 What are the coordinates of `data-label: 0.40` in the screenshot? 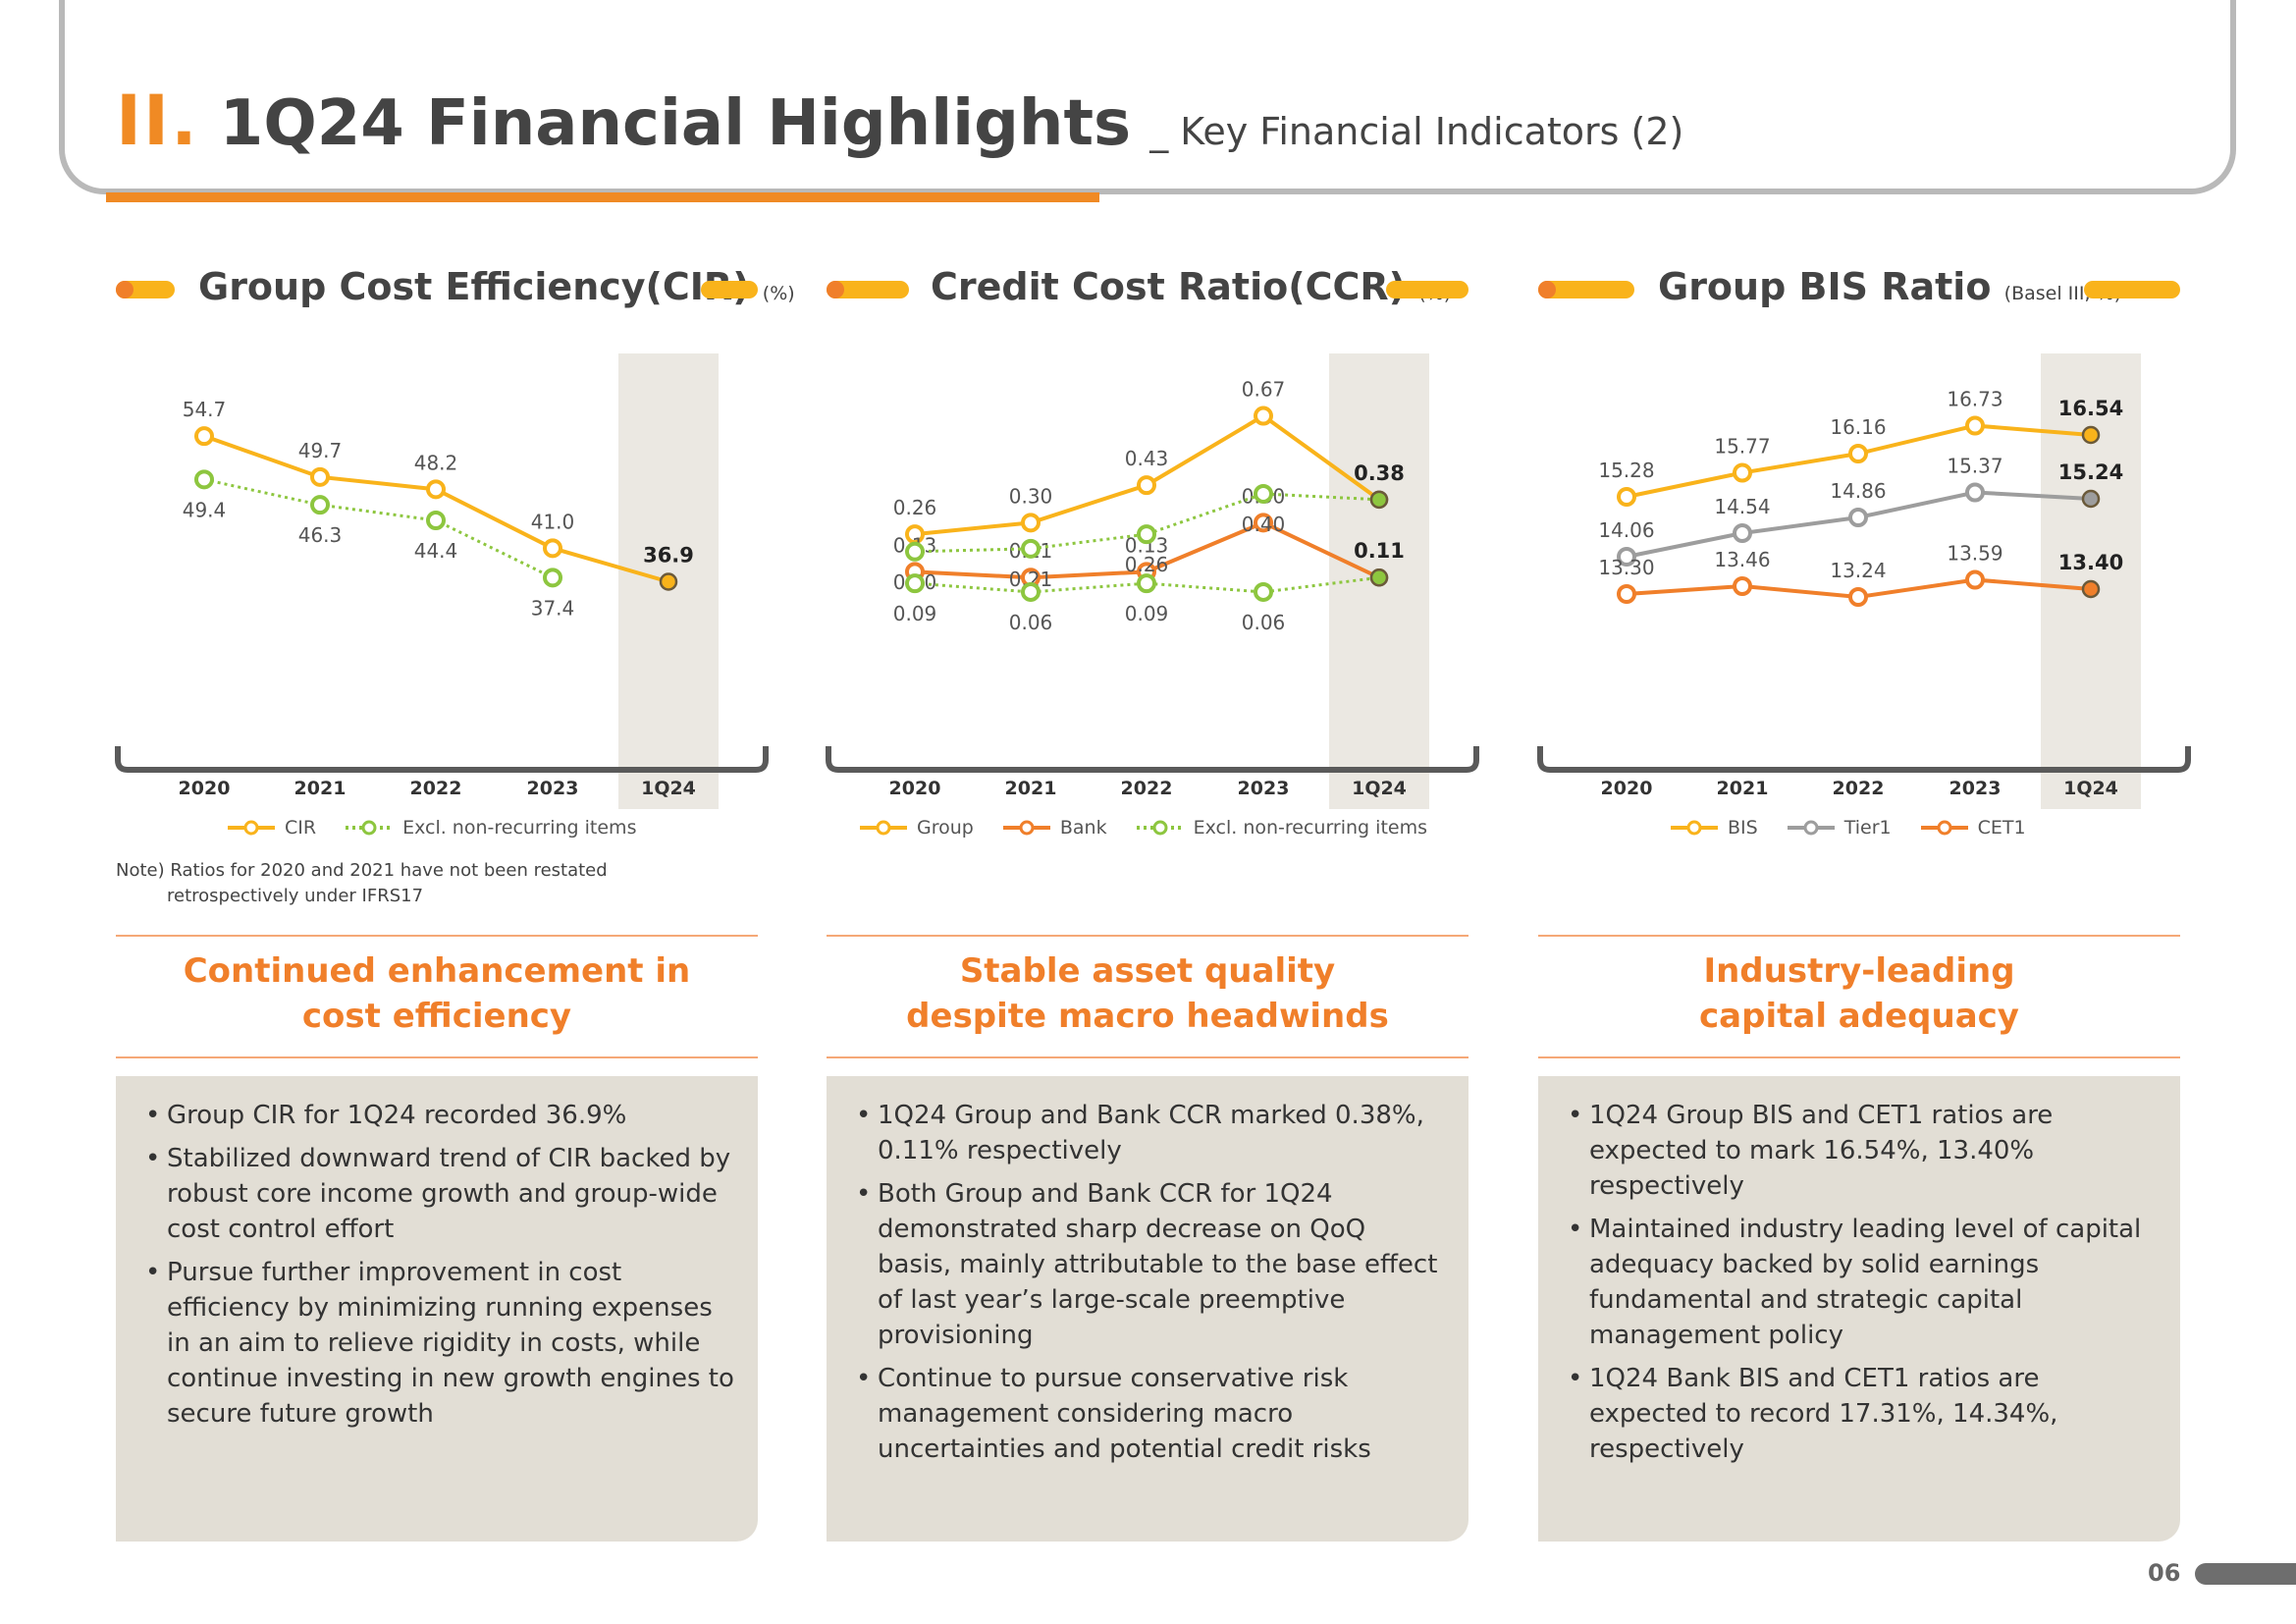 It's located at (1264, 524).